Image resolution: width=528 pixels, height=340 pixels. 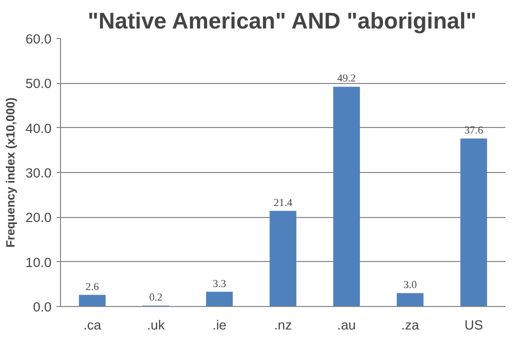 What do you see at coordinates (346, 79) in the screenshot?
I see `data-label: 49.2` at bounding box center [346, 79].